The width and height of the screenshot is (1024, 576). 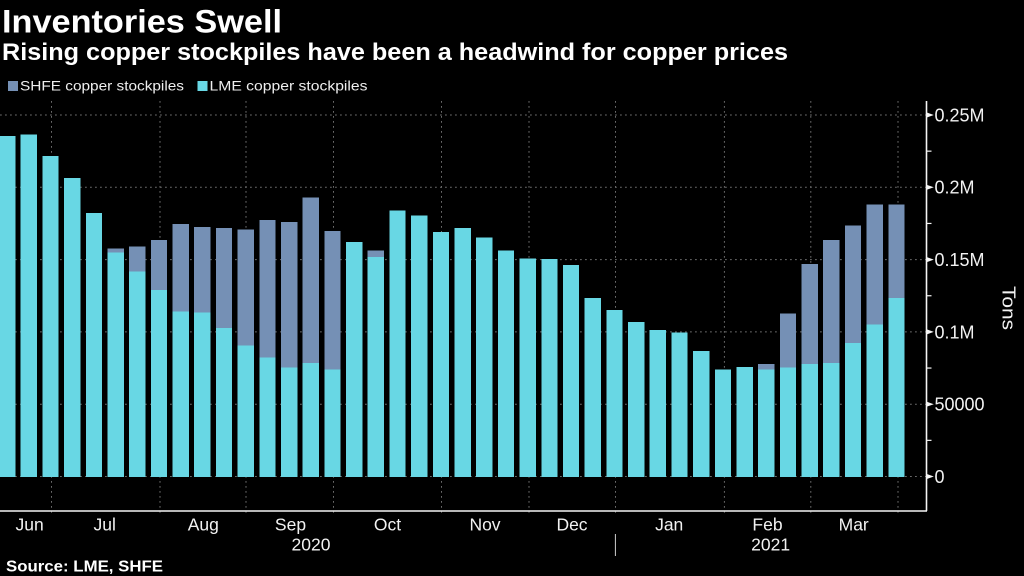 What do you see at coordinates (955, 188) in the screenshot?
I see `svg-text: 0.2M` at bounding box center [955, 188].